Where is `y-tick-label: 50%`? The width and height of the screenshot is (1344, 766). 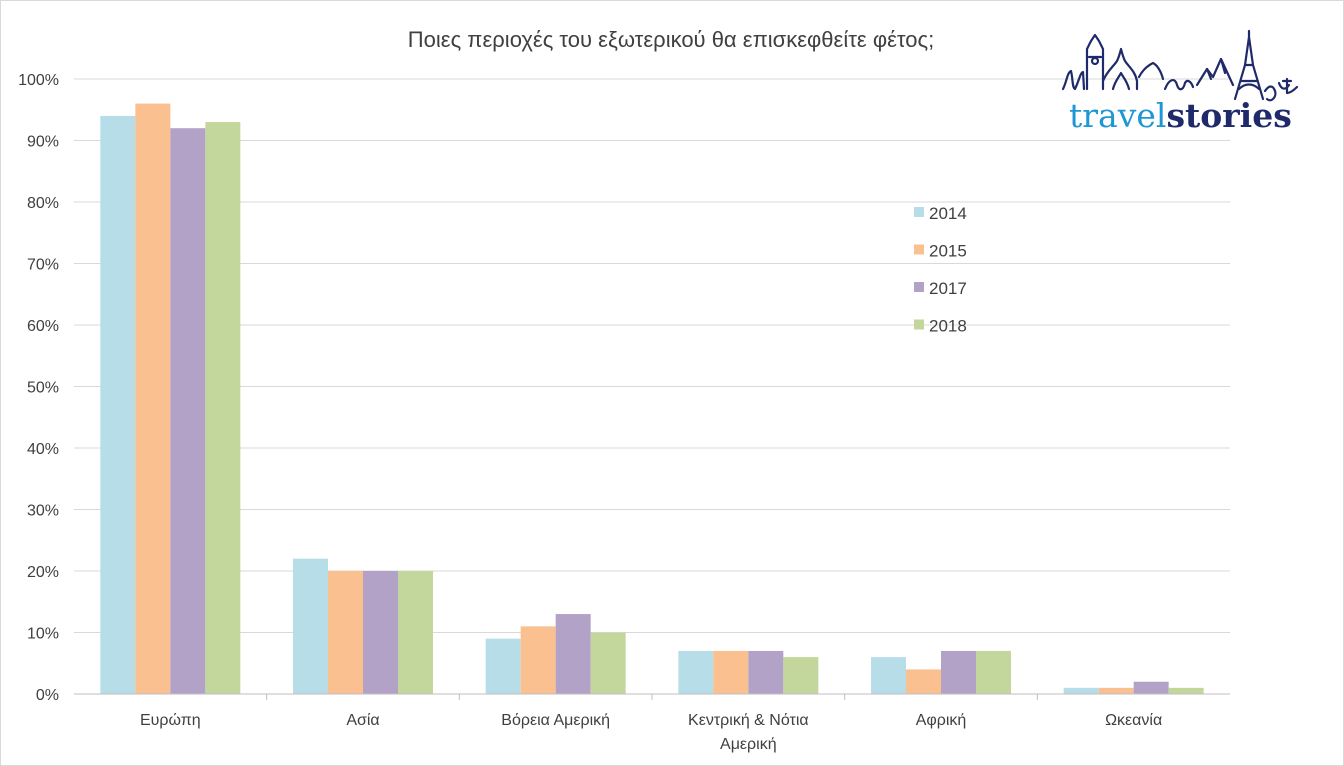 y-tick-label: 50% is located at coordinates (43, 388).